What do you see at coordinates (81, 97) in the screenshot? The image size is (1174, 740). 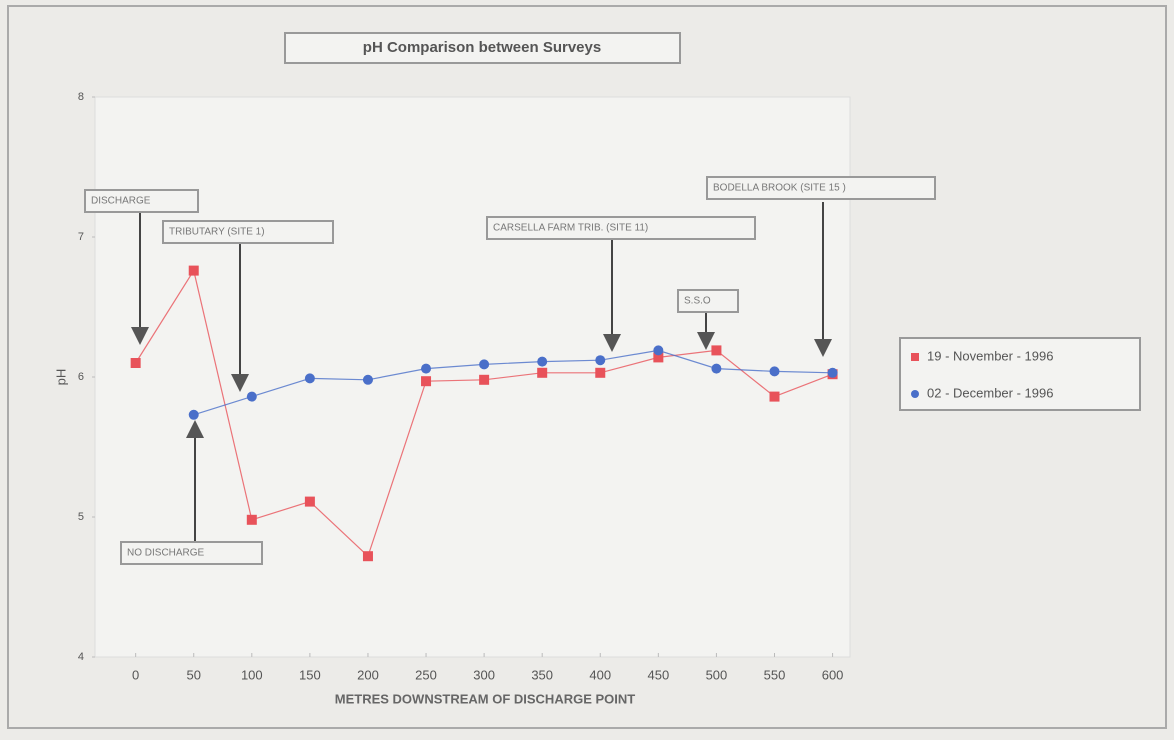 I see `y-tick-label: 8` at bounding box center [81, 97].